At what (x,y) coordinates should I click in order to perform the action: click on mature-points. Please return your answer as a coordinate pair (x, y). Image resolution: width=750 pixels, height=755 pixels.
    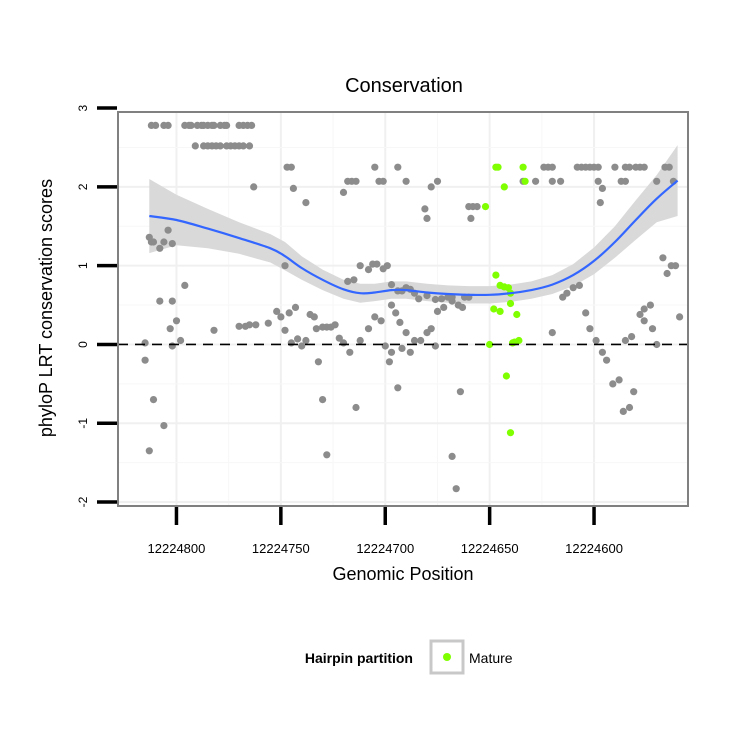
    Looking at the image, I should click on (505, 300).